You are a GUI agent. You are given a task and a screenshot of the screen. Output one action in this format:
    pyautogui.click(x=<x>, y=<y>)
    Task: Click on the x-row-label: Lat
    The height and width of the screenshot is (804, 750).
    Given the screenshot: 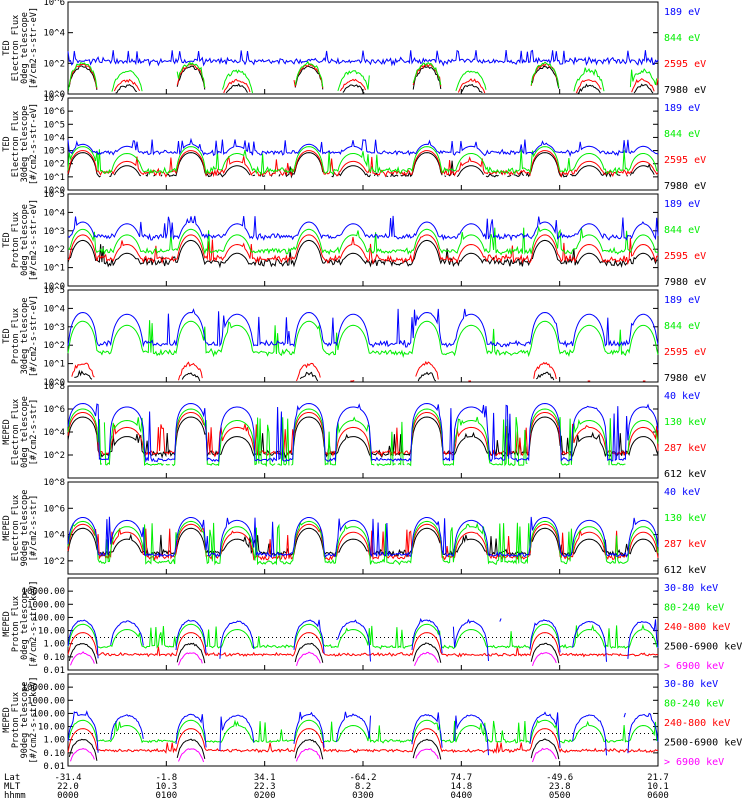 What is the action you would take?
    pyautogui.click(x=12, y=778)
    